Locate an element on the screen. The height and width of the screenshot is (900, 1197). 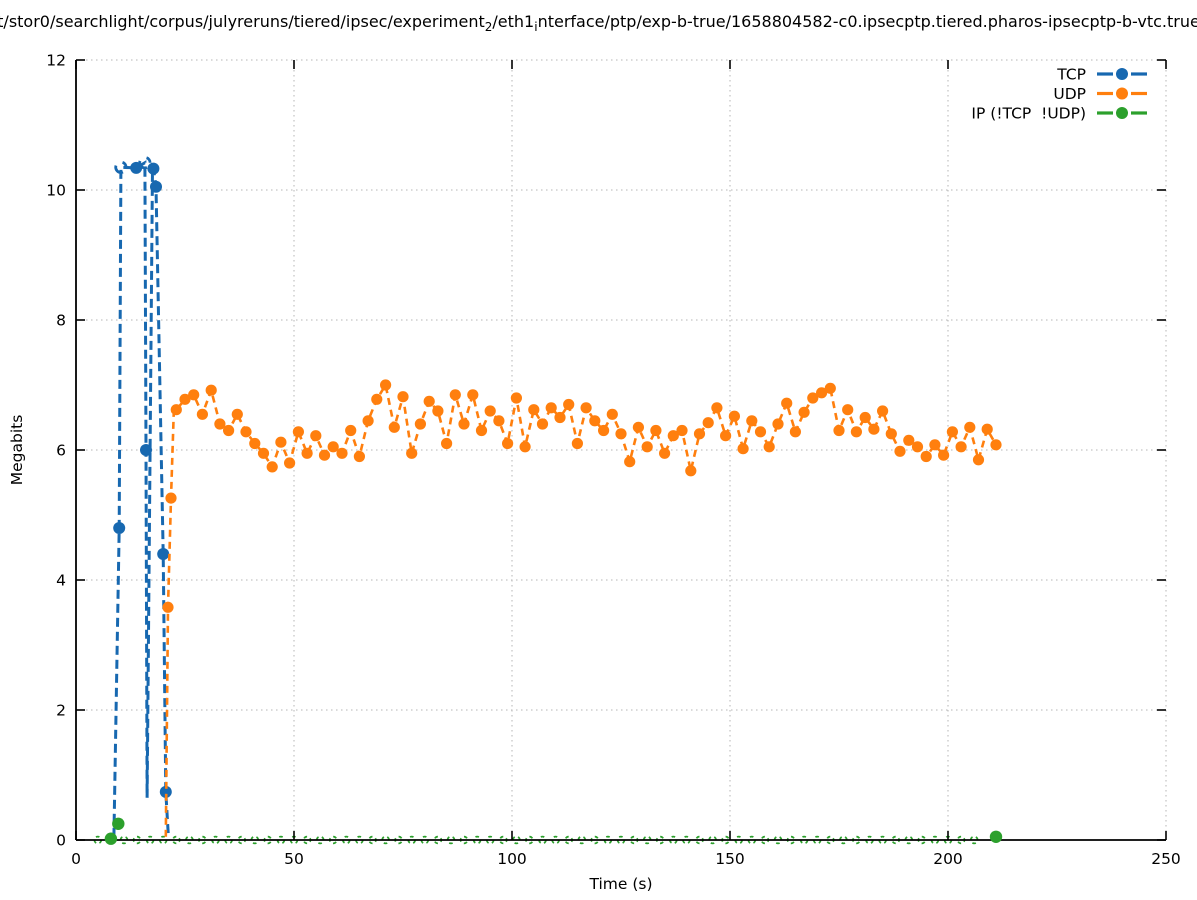
title-subscript: 2 is located at coordinates (488, 27).